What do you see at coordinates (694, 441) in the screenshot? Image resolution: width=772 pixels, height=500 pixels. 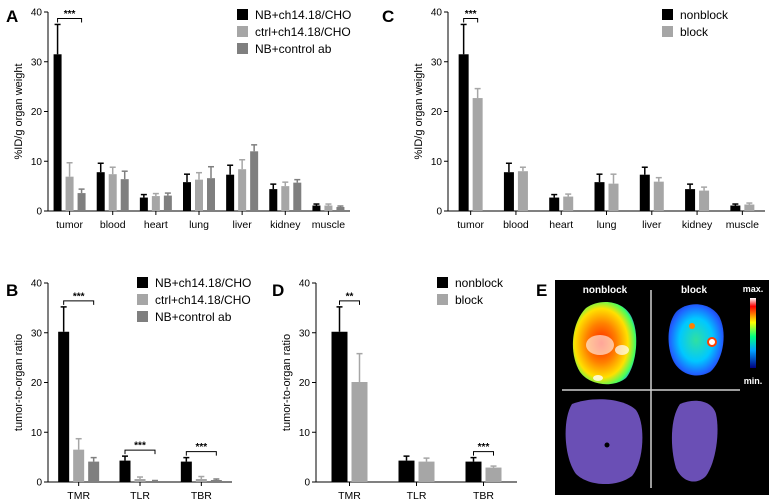 I see `stained-section-block` at bounding box center [694, 441].